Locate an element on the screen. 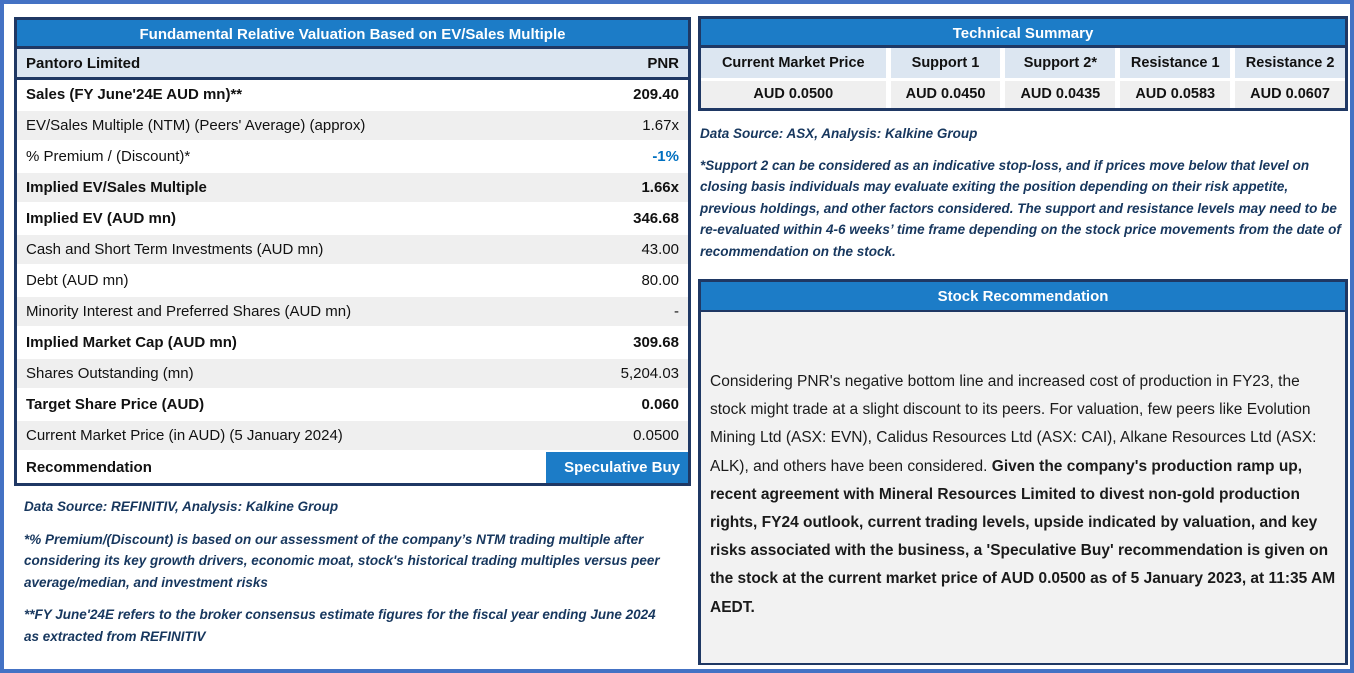 The image size is (1354, 673). table-row: Shares Outstanding (mn) 5,204.03 is located at coordinates (352, 374).